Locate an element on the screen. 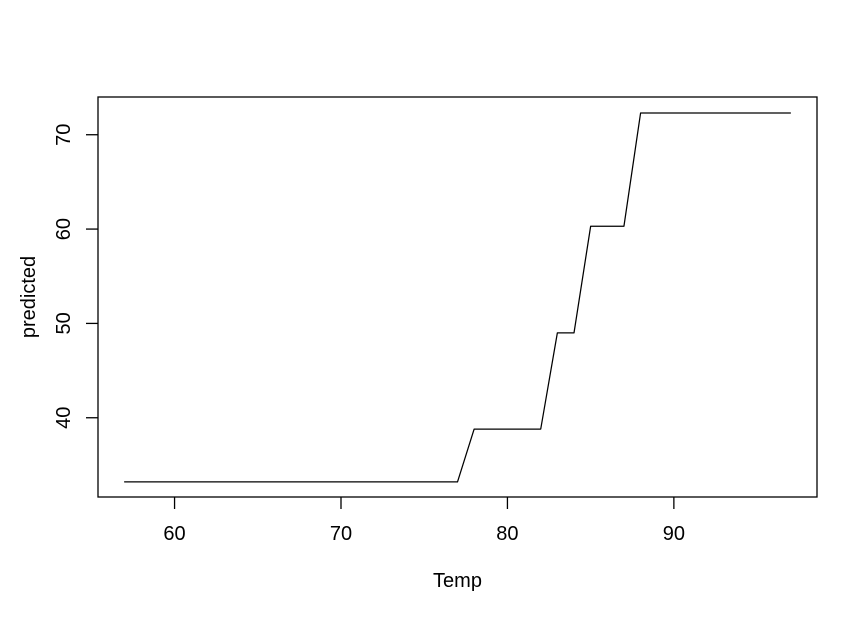 This screenshot has width=868, height=620. y-tick-label: 60 is located at coordinates (64, 229).